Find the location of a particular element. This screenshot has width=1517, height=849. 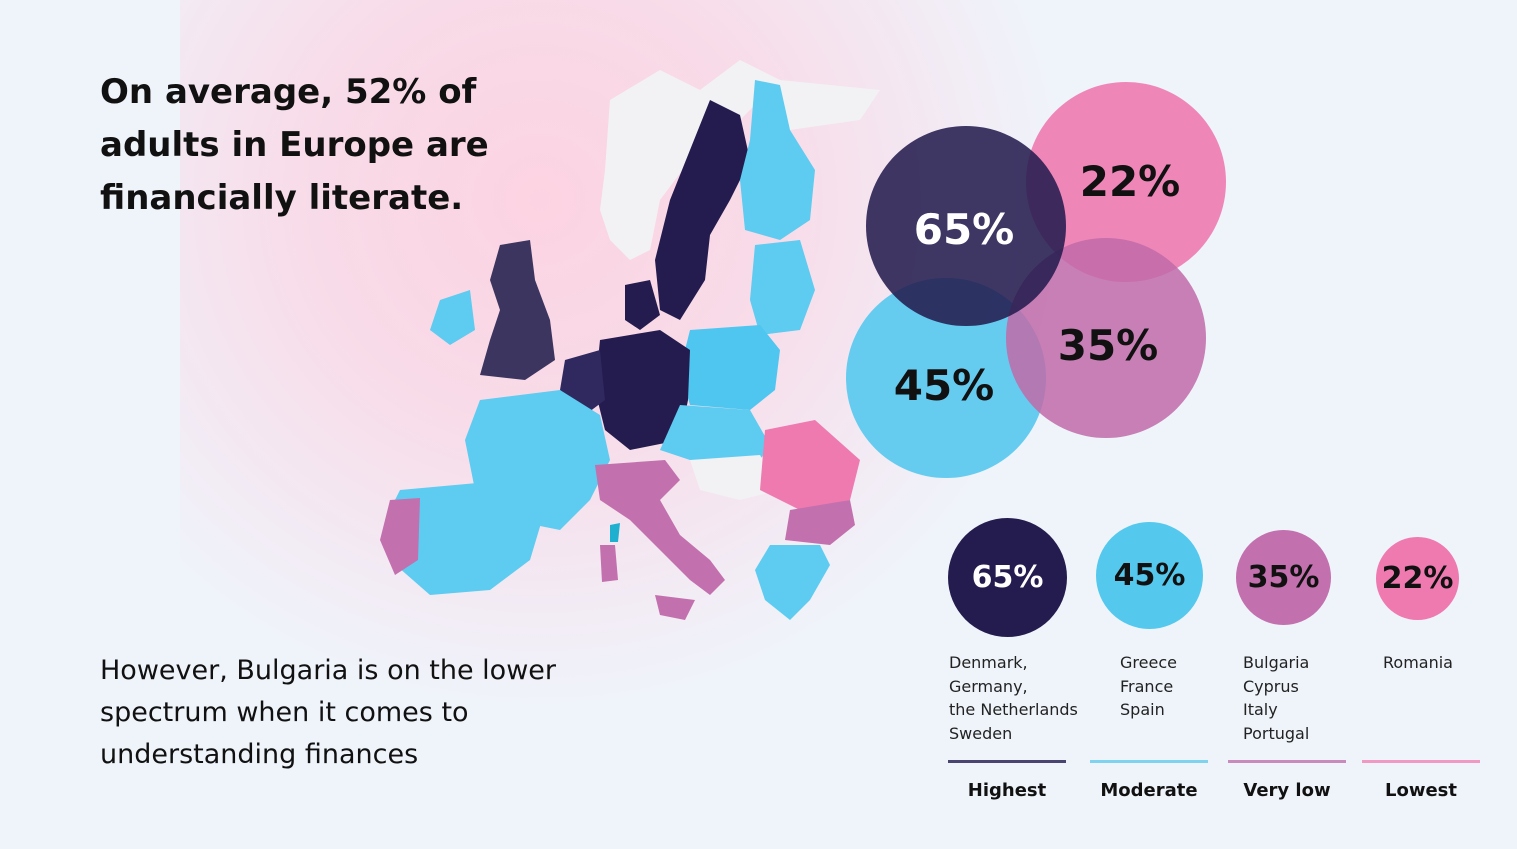

map-region-norway is located at coordinates (740, 160).